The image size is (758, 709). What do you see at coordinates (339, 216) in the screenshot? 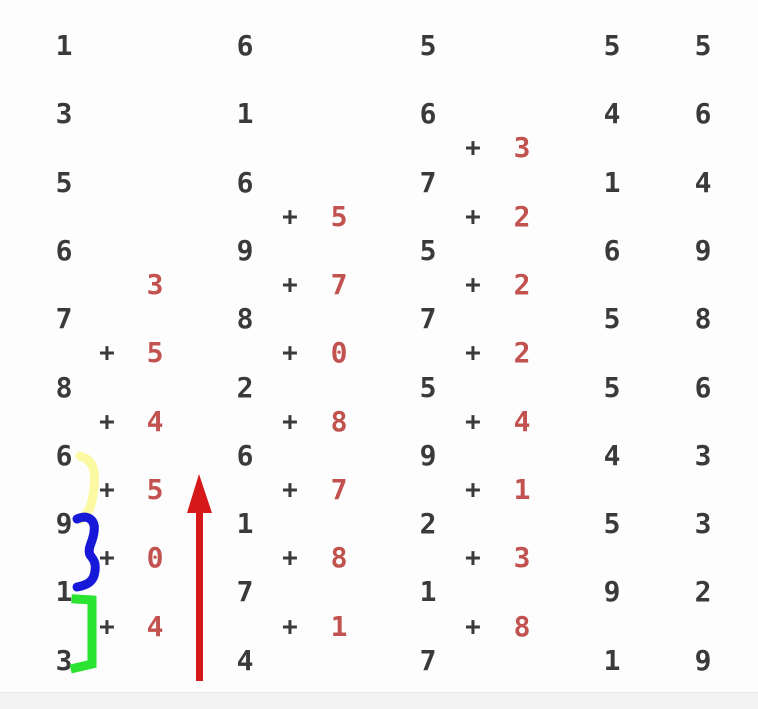
I see `column-2-carry-digit: 5` at bounding box center [339, 216].